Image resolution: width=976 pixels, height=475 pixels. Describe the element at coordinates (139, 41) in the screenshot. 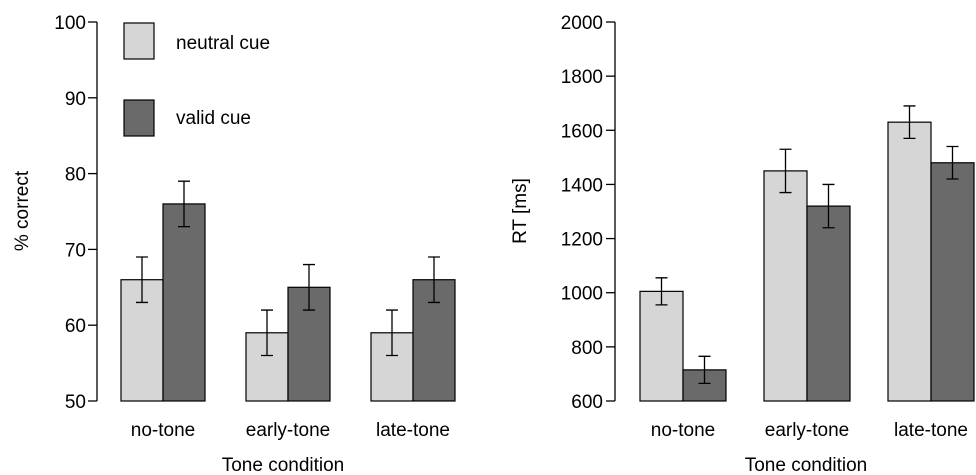

I see `legend-swatch-neutral-cue` at that location.